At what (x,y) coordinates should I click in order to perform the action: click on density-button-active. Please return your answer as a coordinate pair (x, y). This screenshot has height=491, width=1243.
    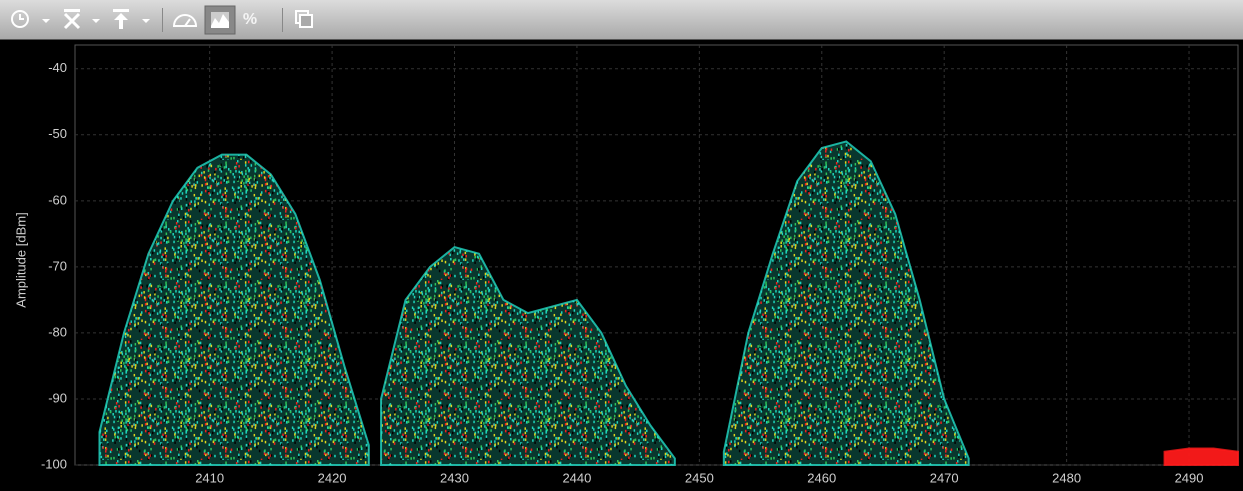
    Looking at the image, I should click on (220, 20).